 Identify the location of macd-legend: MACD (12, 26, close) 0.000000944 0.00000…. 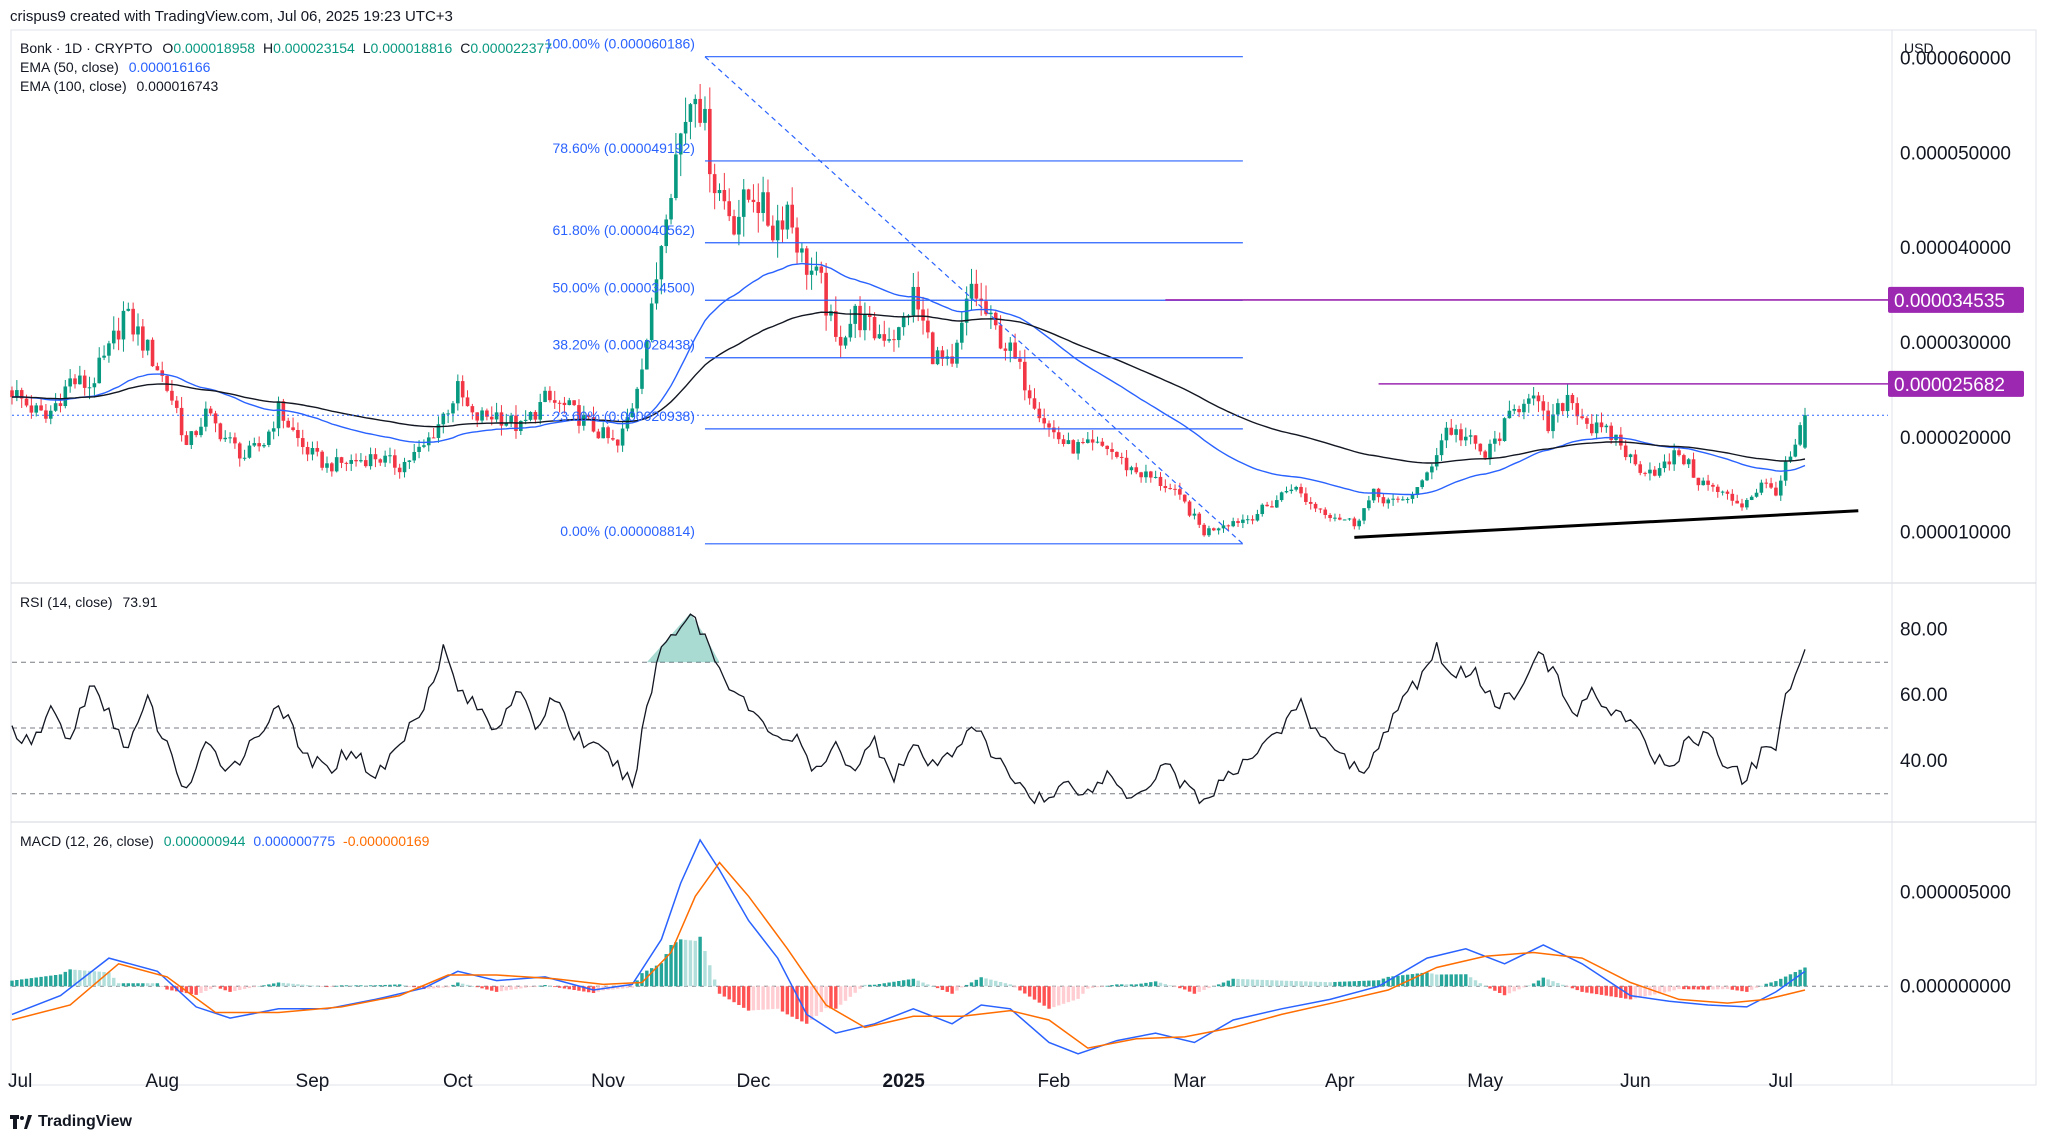
(226, 841).